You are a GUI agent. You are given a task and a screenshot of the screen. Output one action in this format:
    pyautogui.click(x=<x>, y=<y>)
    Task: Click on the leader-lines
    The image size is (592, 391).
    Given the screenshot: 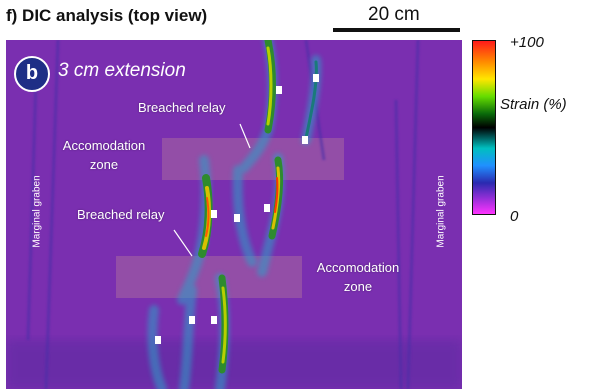 What is the action you would take?
    pyautogui.click(x=212, y=190)
    